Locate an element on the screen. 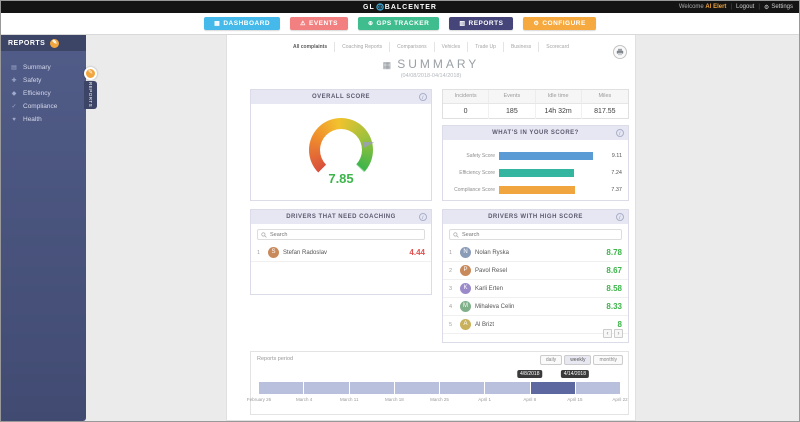 The height and width of the screenshot is (422, 800). sidebar-item-compliance: ✓ Compliance is located at coordinates (43, 106).